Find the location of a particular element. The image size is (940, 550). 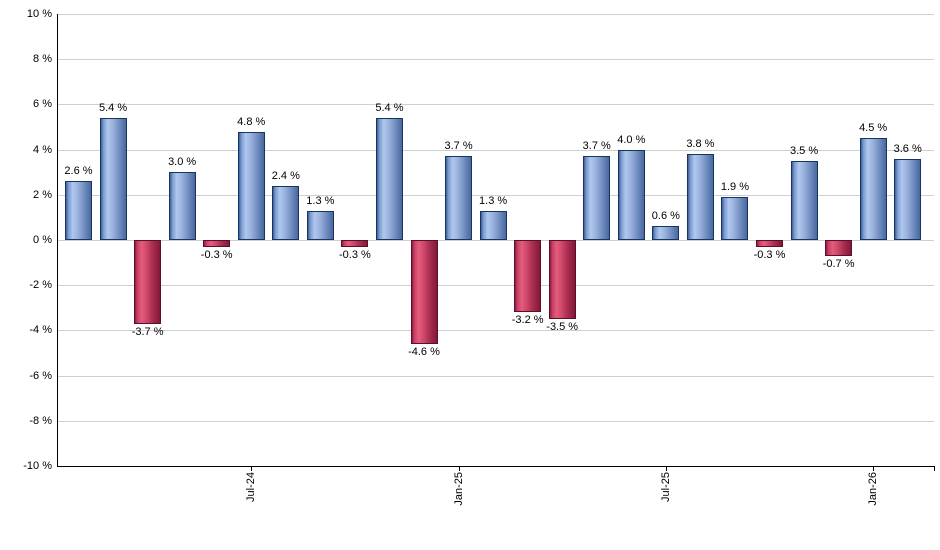

y-axis-line is located at coordinates (57, 240).